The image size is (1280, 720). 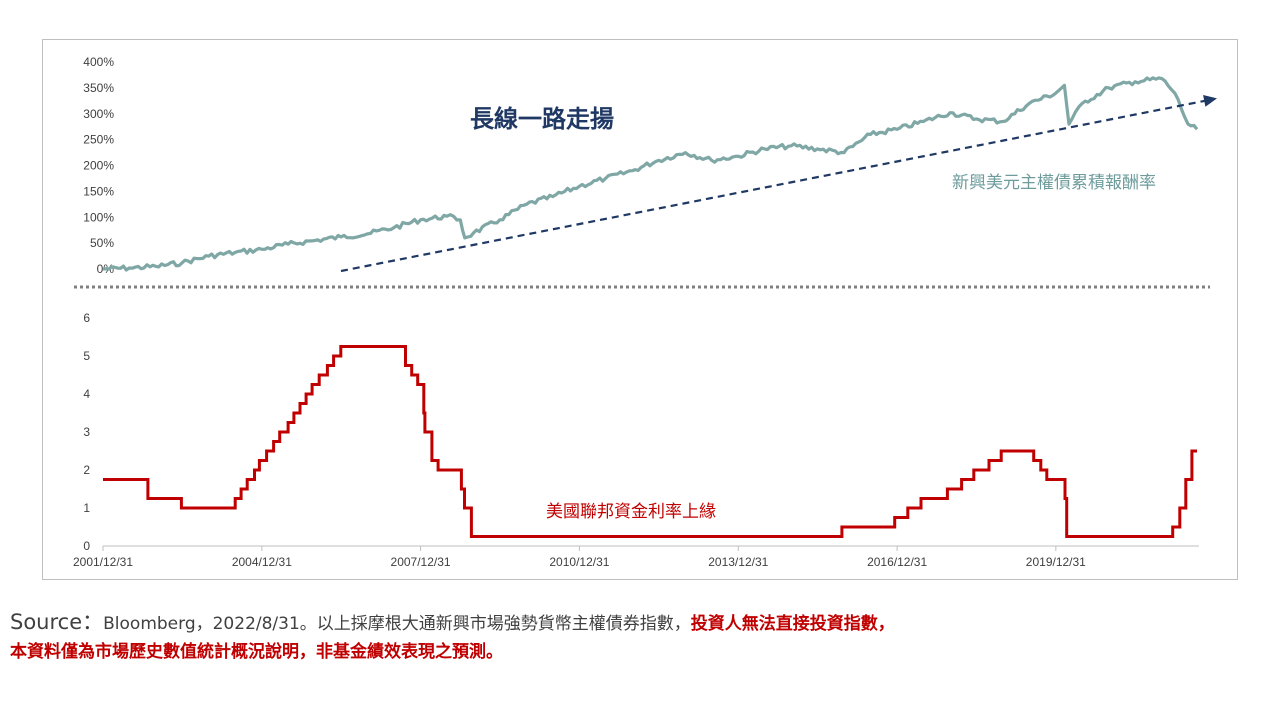 I want to click on x-tick-label: 2001/12/31, so click(x=103, y=562).